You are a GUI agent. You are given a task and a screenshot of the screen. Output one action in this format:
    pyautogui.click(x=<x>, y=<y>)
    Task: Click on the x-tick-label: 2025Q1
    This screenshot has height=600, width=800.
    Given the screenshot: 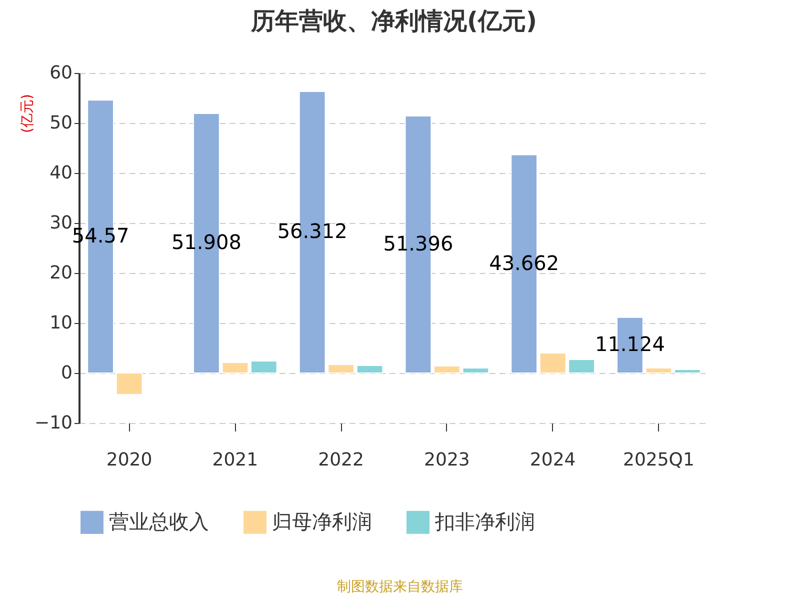 What is the action you would take?
    pyautogui.click(x=658, y=460)
    